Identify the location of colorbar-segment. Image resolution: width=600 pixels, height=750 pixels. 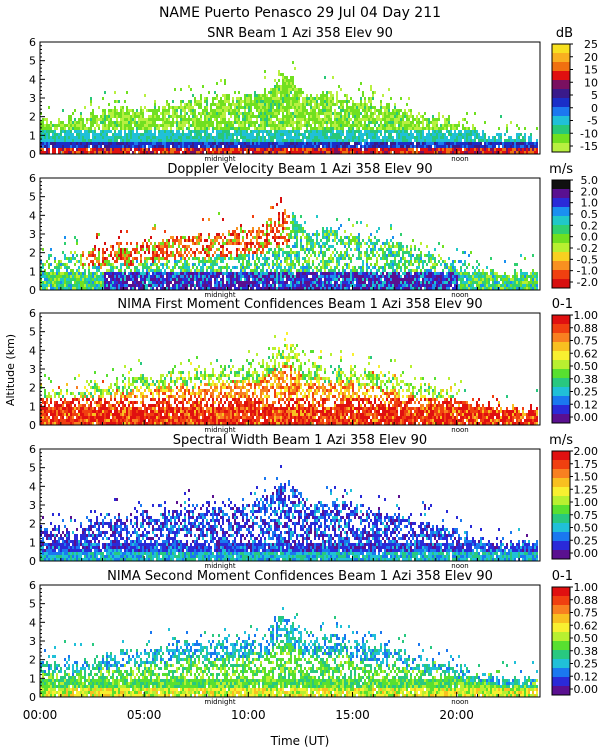
(561, 49).